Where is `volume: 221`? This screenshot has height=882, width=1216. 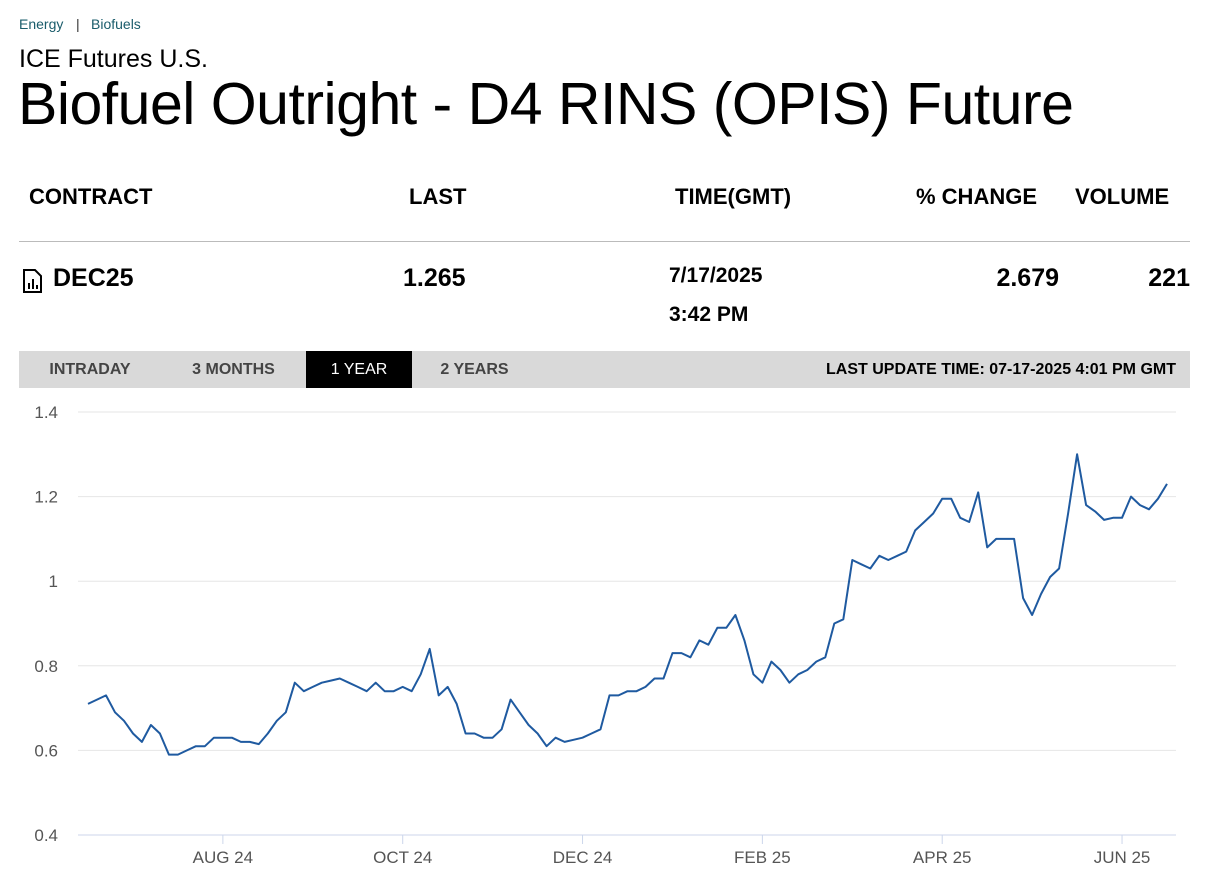
volume: 221 is located at coordinates (1169, 278).